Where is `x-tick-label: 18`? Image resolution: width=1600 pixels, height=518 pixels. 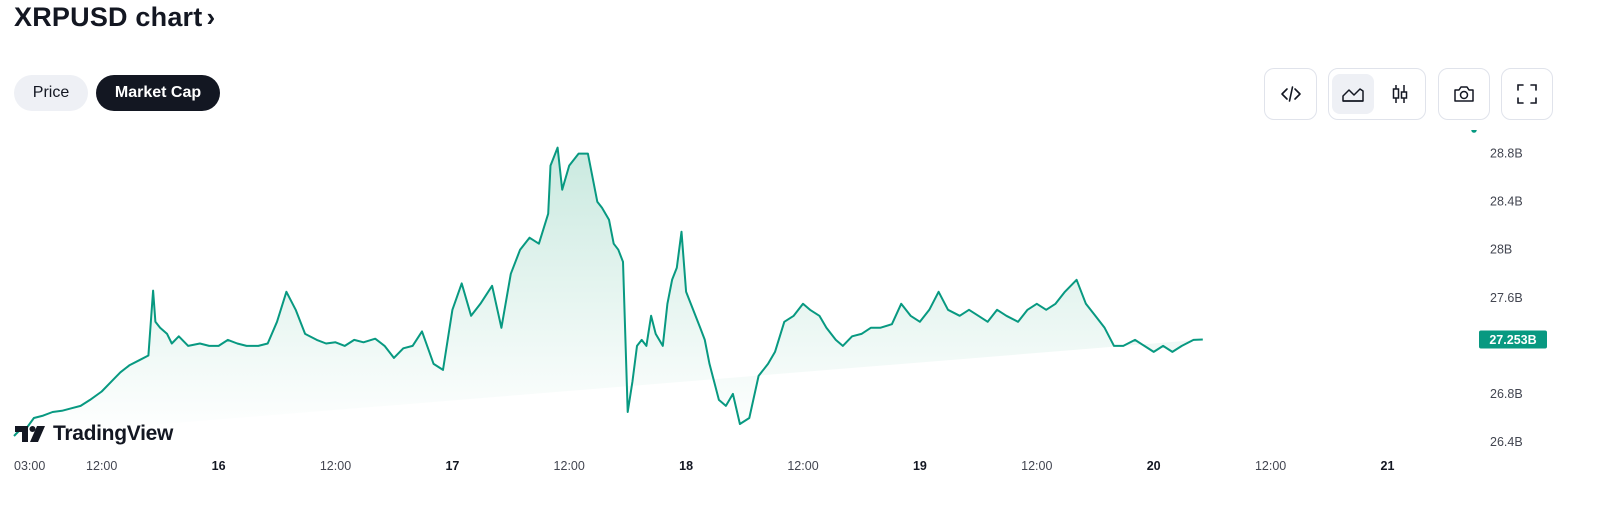 x-tick-label: 18 is located at coordinates (686, 466).